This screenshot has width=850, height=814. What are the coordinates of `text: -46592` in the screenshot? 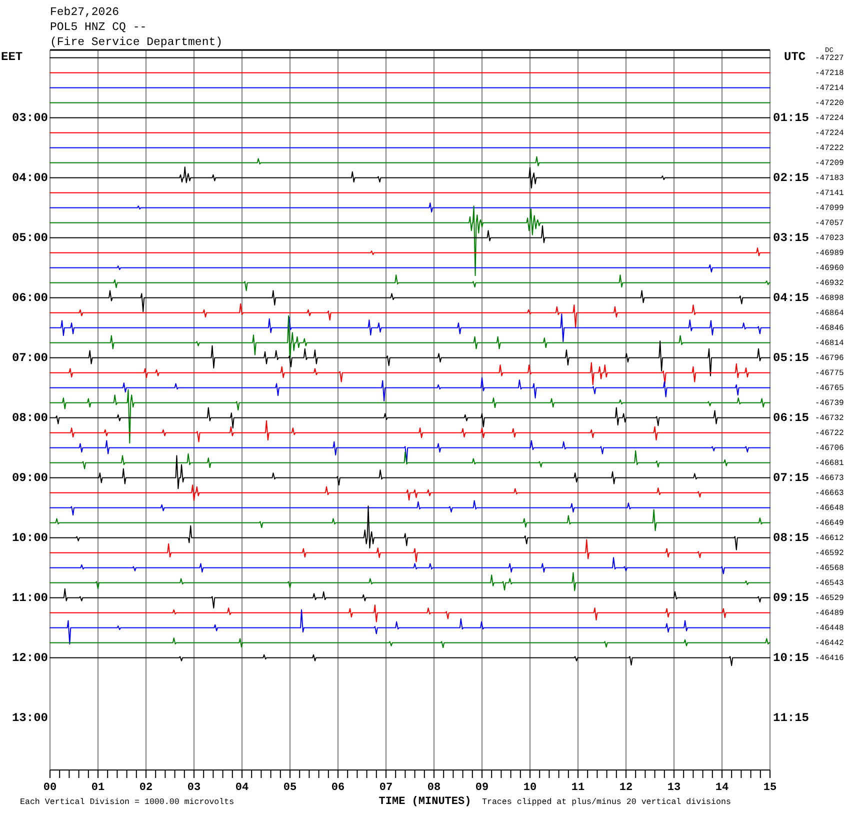 It's located at (829, 553).